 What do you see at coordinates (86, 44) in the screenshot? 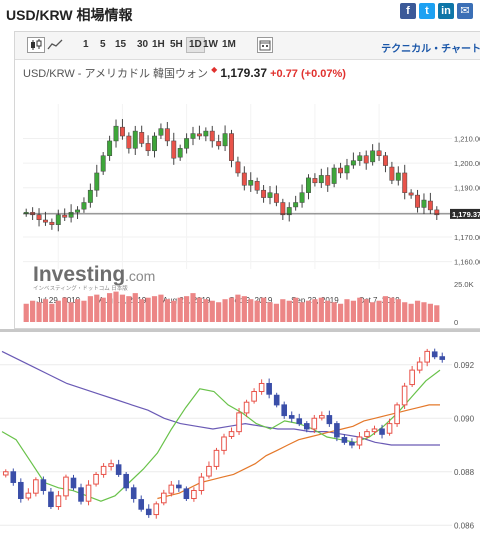
I see `timeframe-1: 1` at bounding box center [86, 44].